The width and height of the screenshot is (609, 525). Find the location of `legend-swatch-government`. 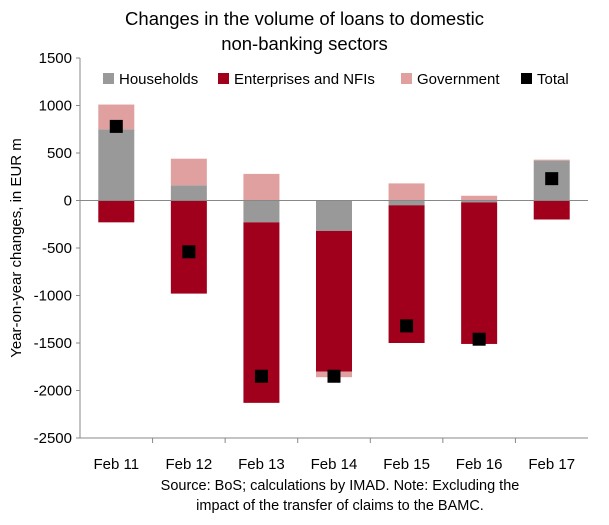

legend-swatch-government is located at coordinates (406, 78).